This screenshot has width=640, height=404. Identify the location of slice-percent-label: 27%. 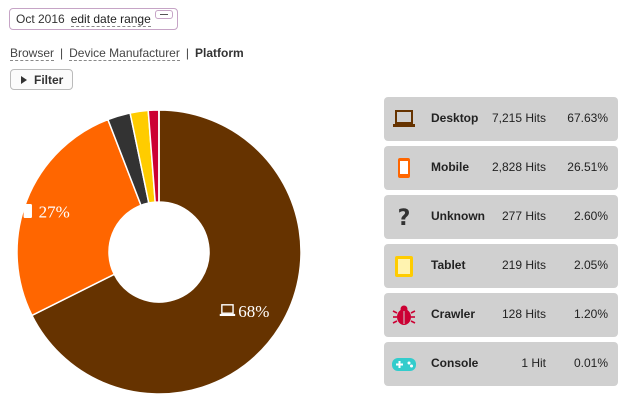
(54, 212).